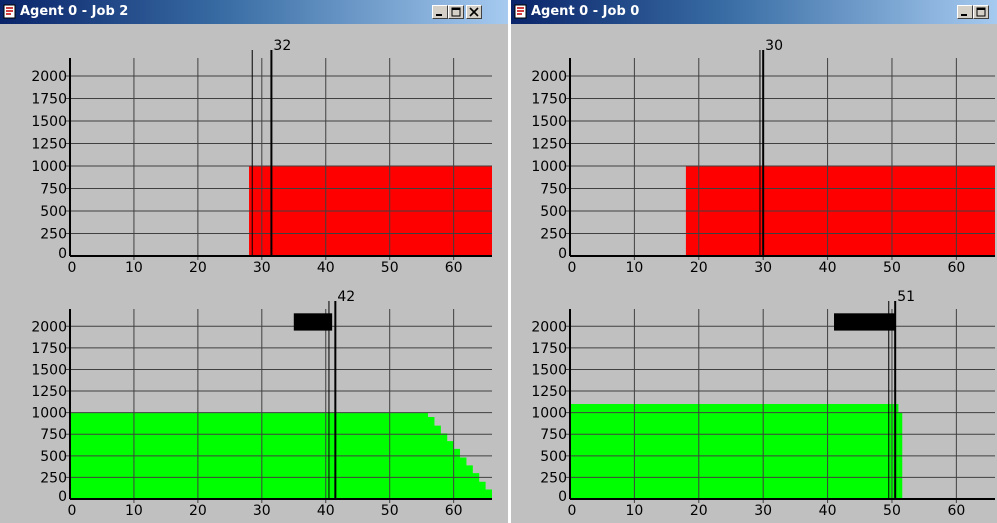 This screenshot has height=523, width=997. I want to click on marker-value-label: 42, so click(346, 297).